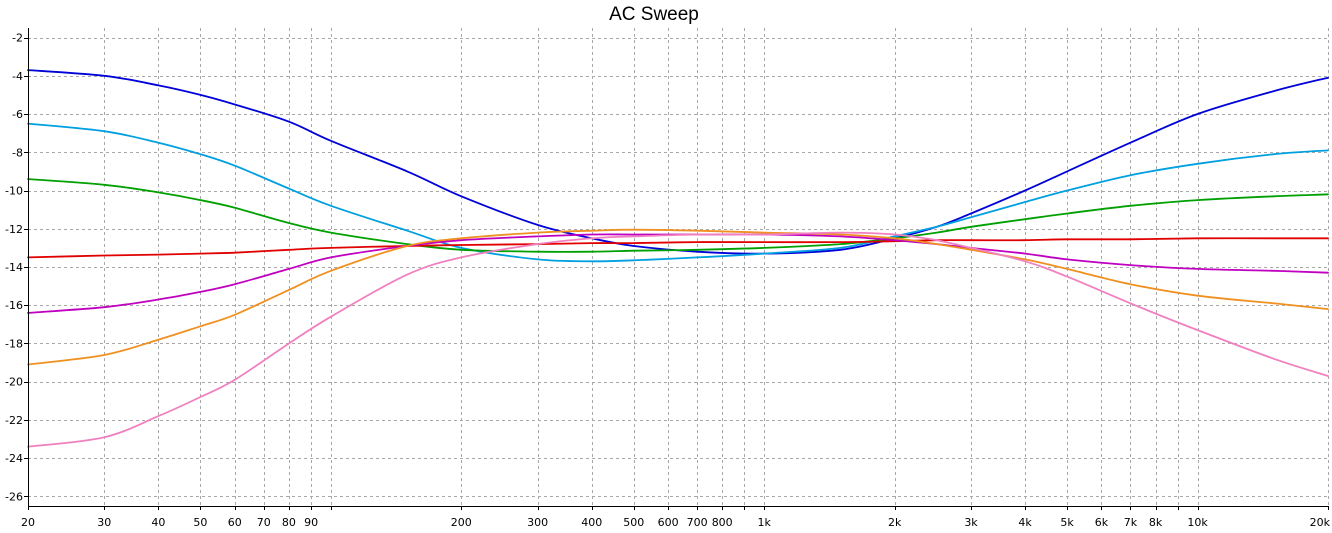  Describe the element at coordinates (17, 114) in the screenshot. I see `y-tick-label: -6` at that location.